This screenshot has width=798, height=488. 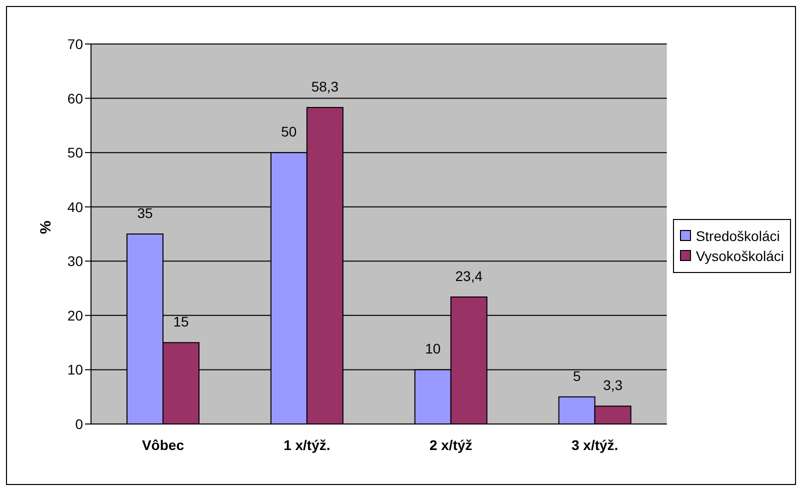 I want to click on data-label: 23,4, so click(x=469, y=276).